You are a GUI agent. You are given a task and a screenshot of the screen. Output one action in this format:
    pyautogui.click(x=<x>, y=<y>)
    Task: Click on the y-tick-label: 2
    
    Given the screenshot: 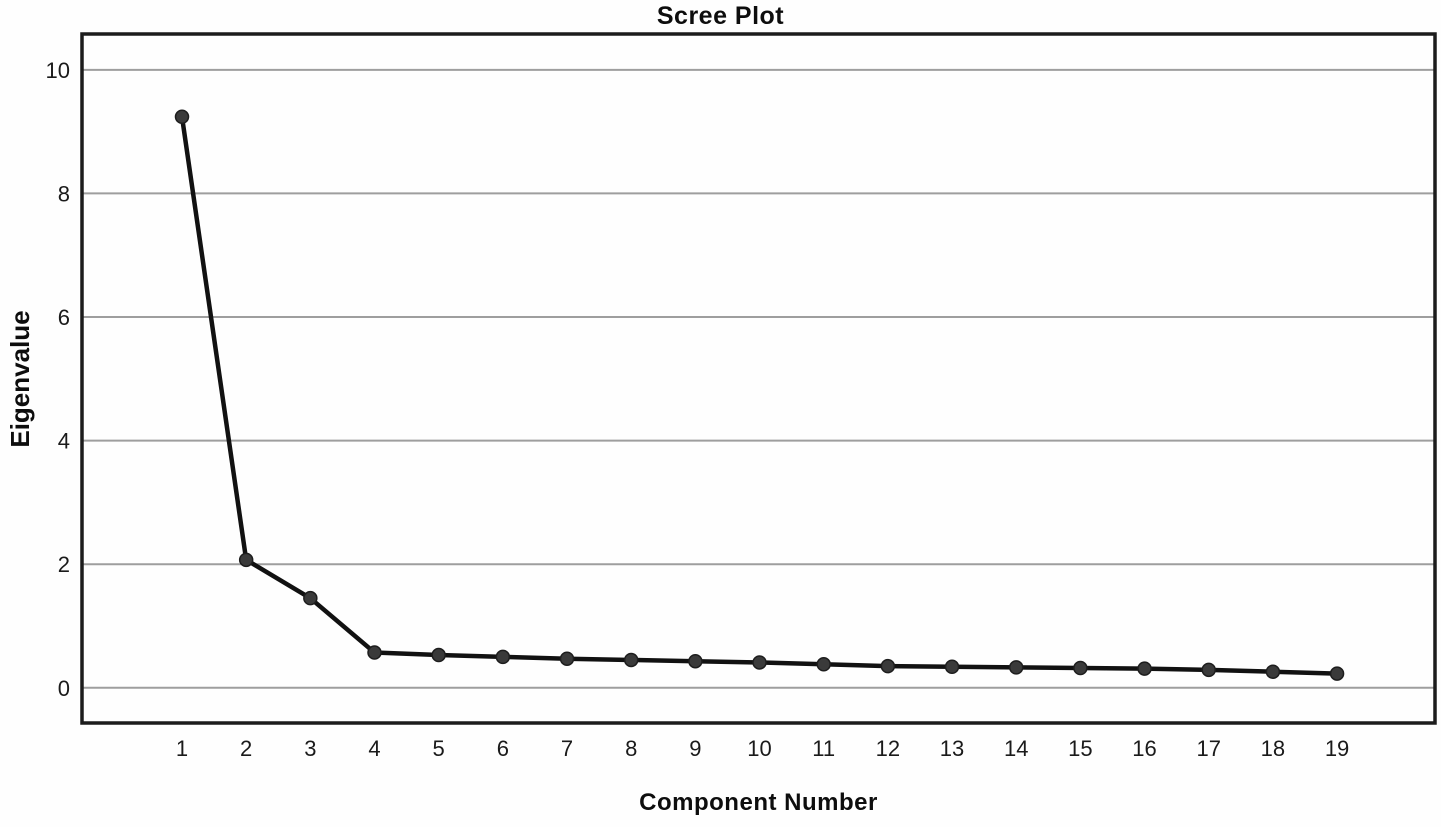 What is the action you would take?
    pyautogui.click(x=64, y=564)
    